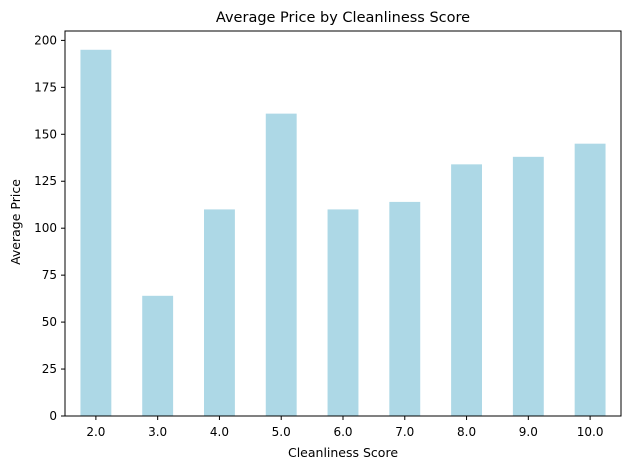  I want to click on y-tick-label: 100, so click(45, 228).